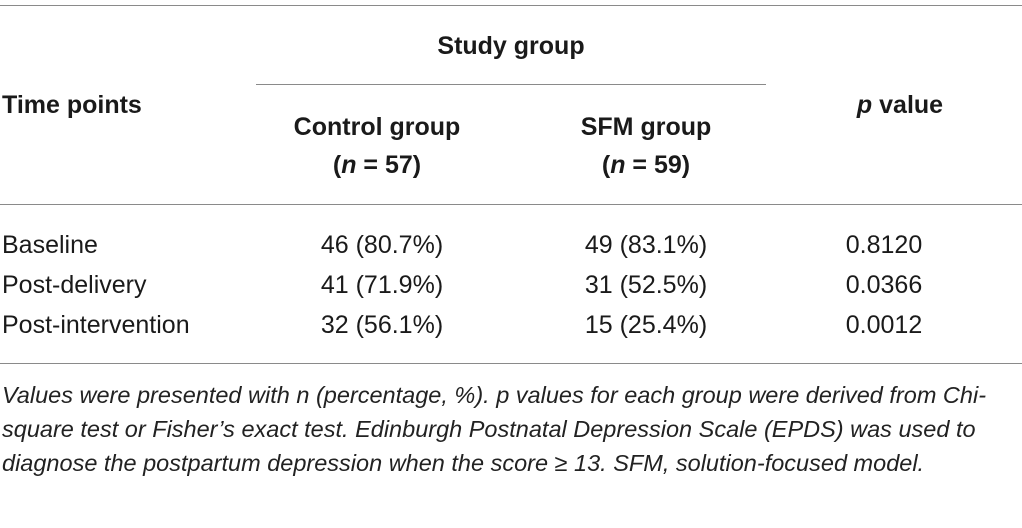  What do you see at coordinates (646, 245) in the screenshot?
I see `row-sfm-value: 49 (83.1%)` at bounding box center [646, 245].